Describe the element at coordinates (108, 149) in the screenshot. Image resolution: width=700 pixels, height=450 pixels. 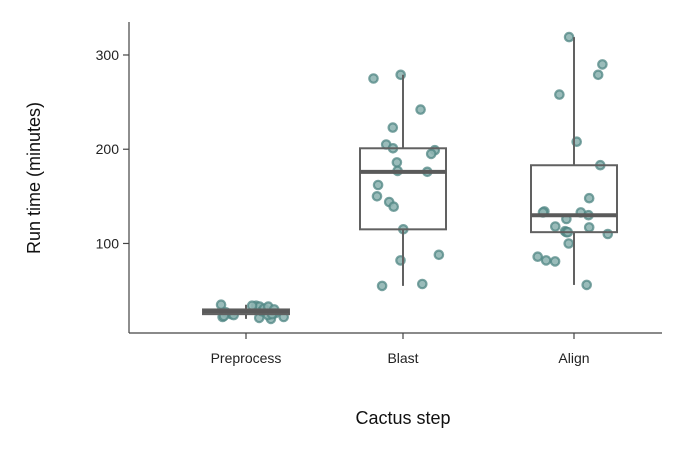
I see `y-tick-label: 200` at that location.